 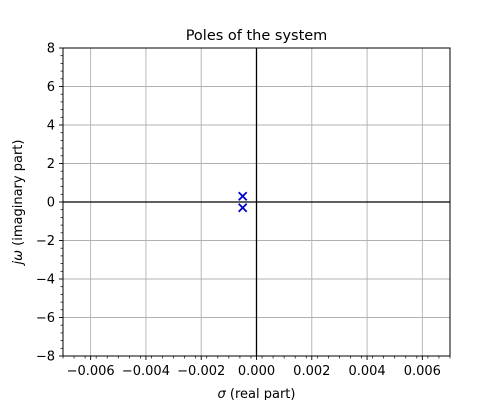 What do you see at coordinates (91, 371) in the screenshot?
I see `x-tick-label: −0.006` at bounding box center [91, 371].